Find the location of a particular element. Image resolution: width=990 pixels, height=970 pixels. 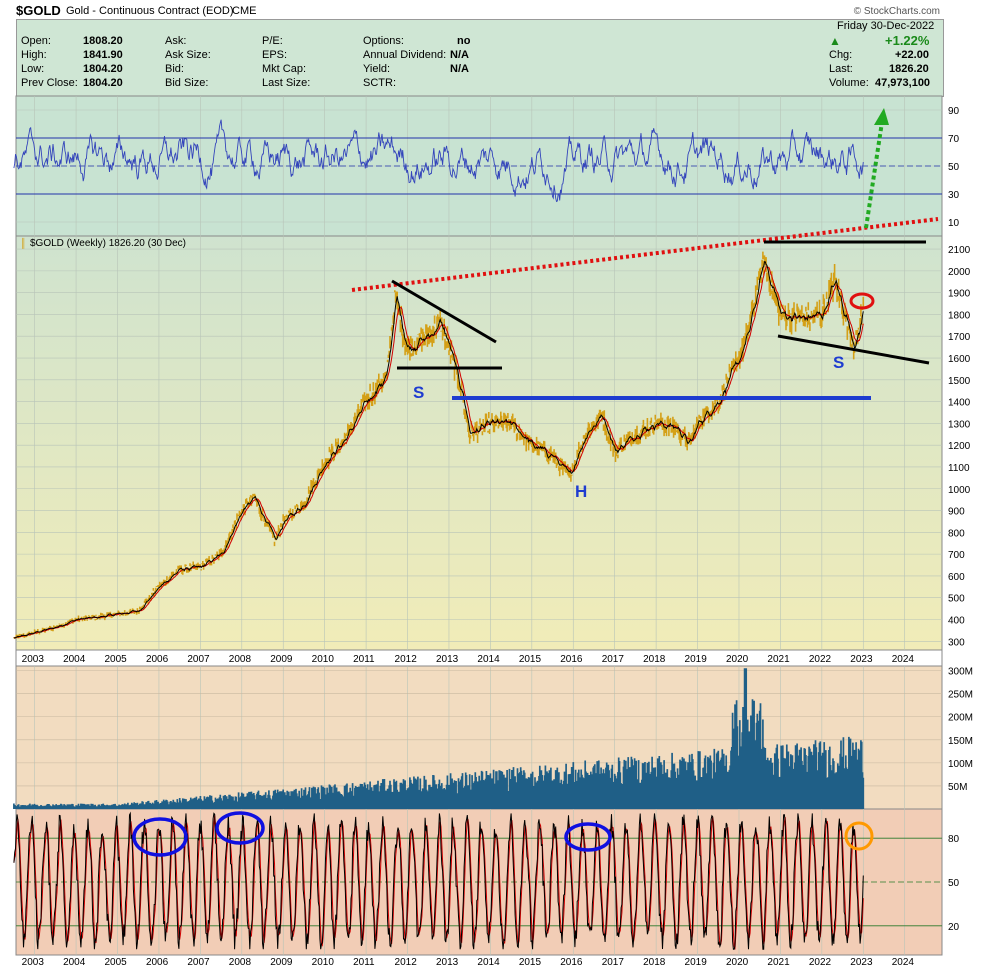

sto-xtick-2023: 2023 is located at coordinates (861, 962).